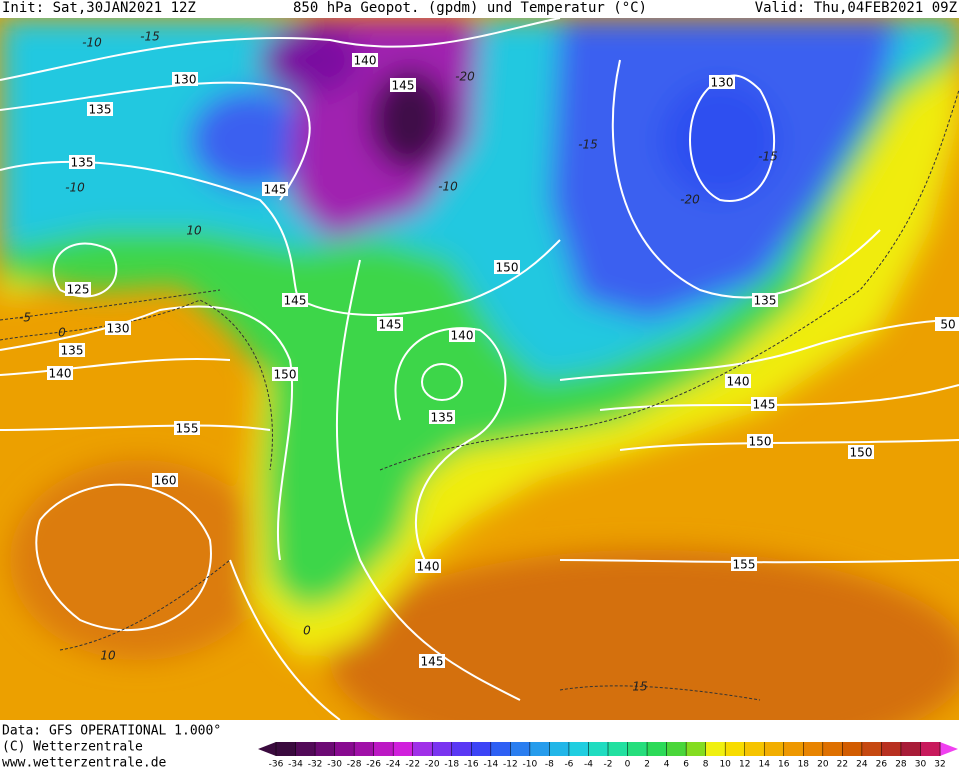  What do you see at coordinates (784, 765) in the screenshot?
I see `colorbar-tick-label: 16` at bounding box center [784, 765].